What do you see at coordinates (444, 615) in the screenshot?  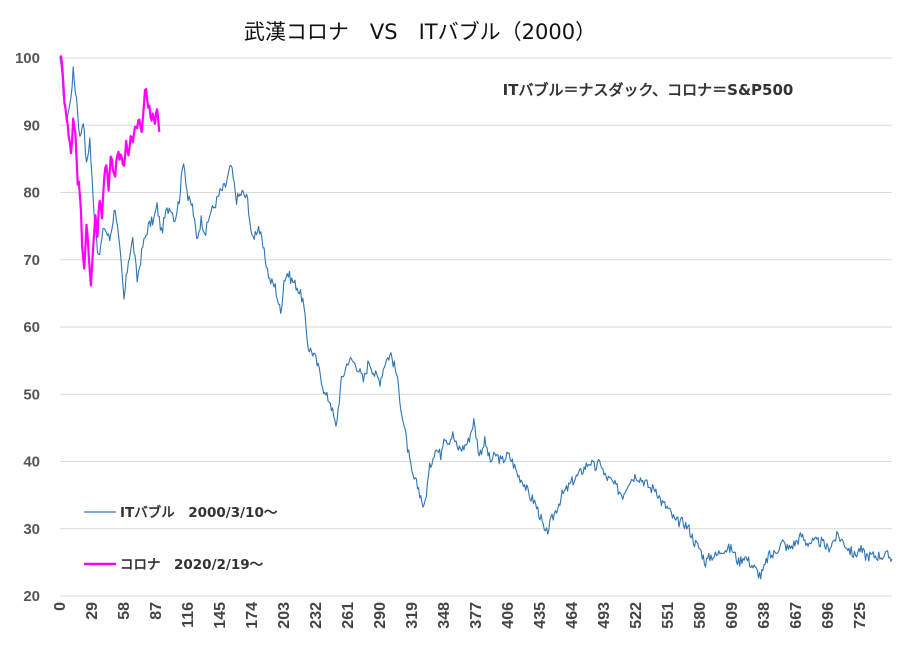 I see `x-tick-label: 348` at bounding box center [444, 615].